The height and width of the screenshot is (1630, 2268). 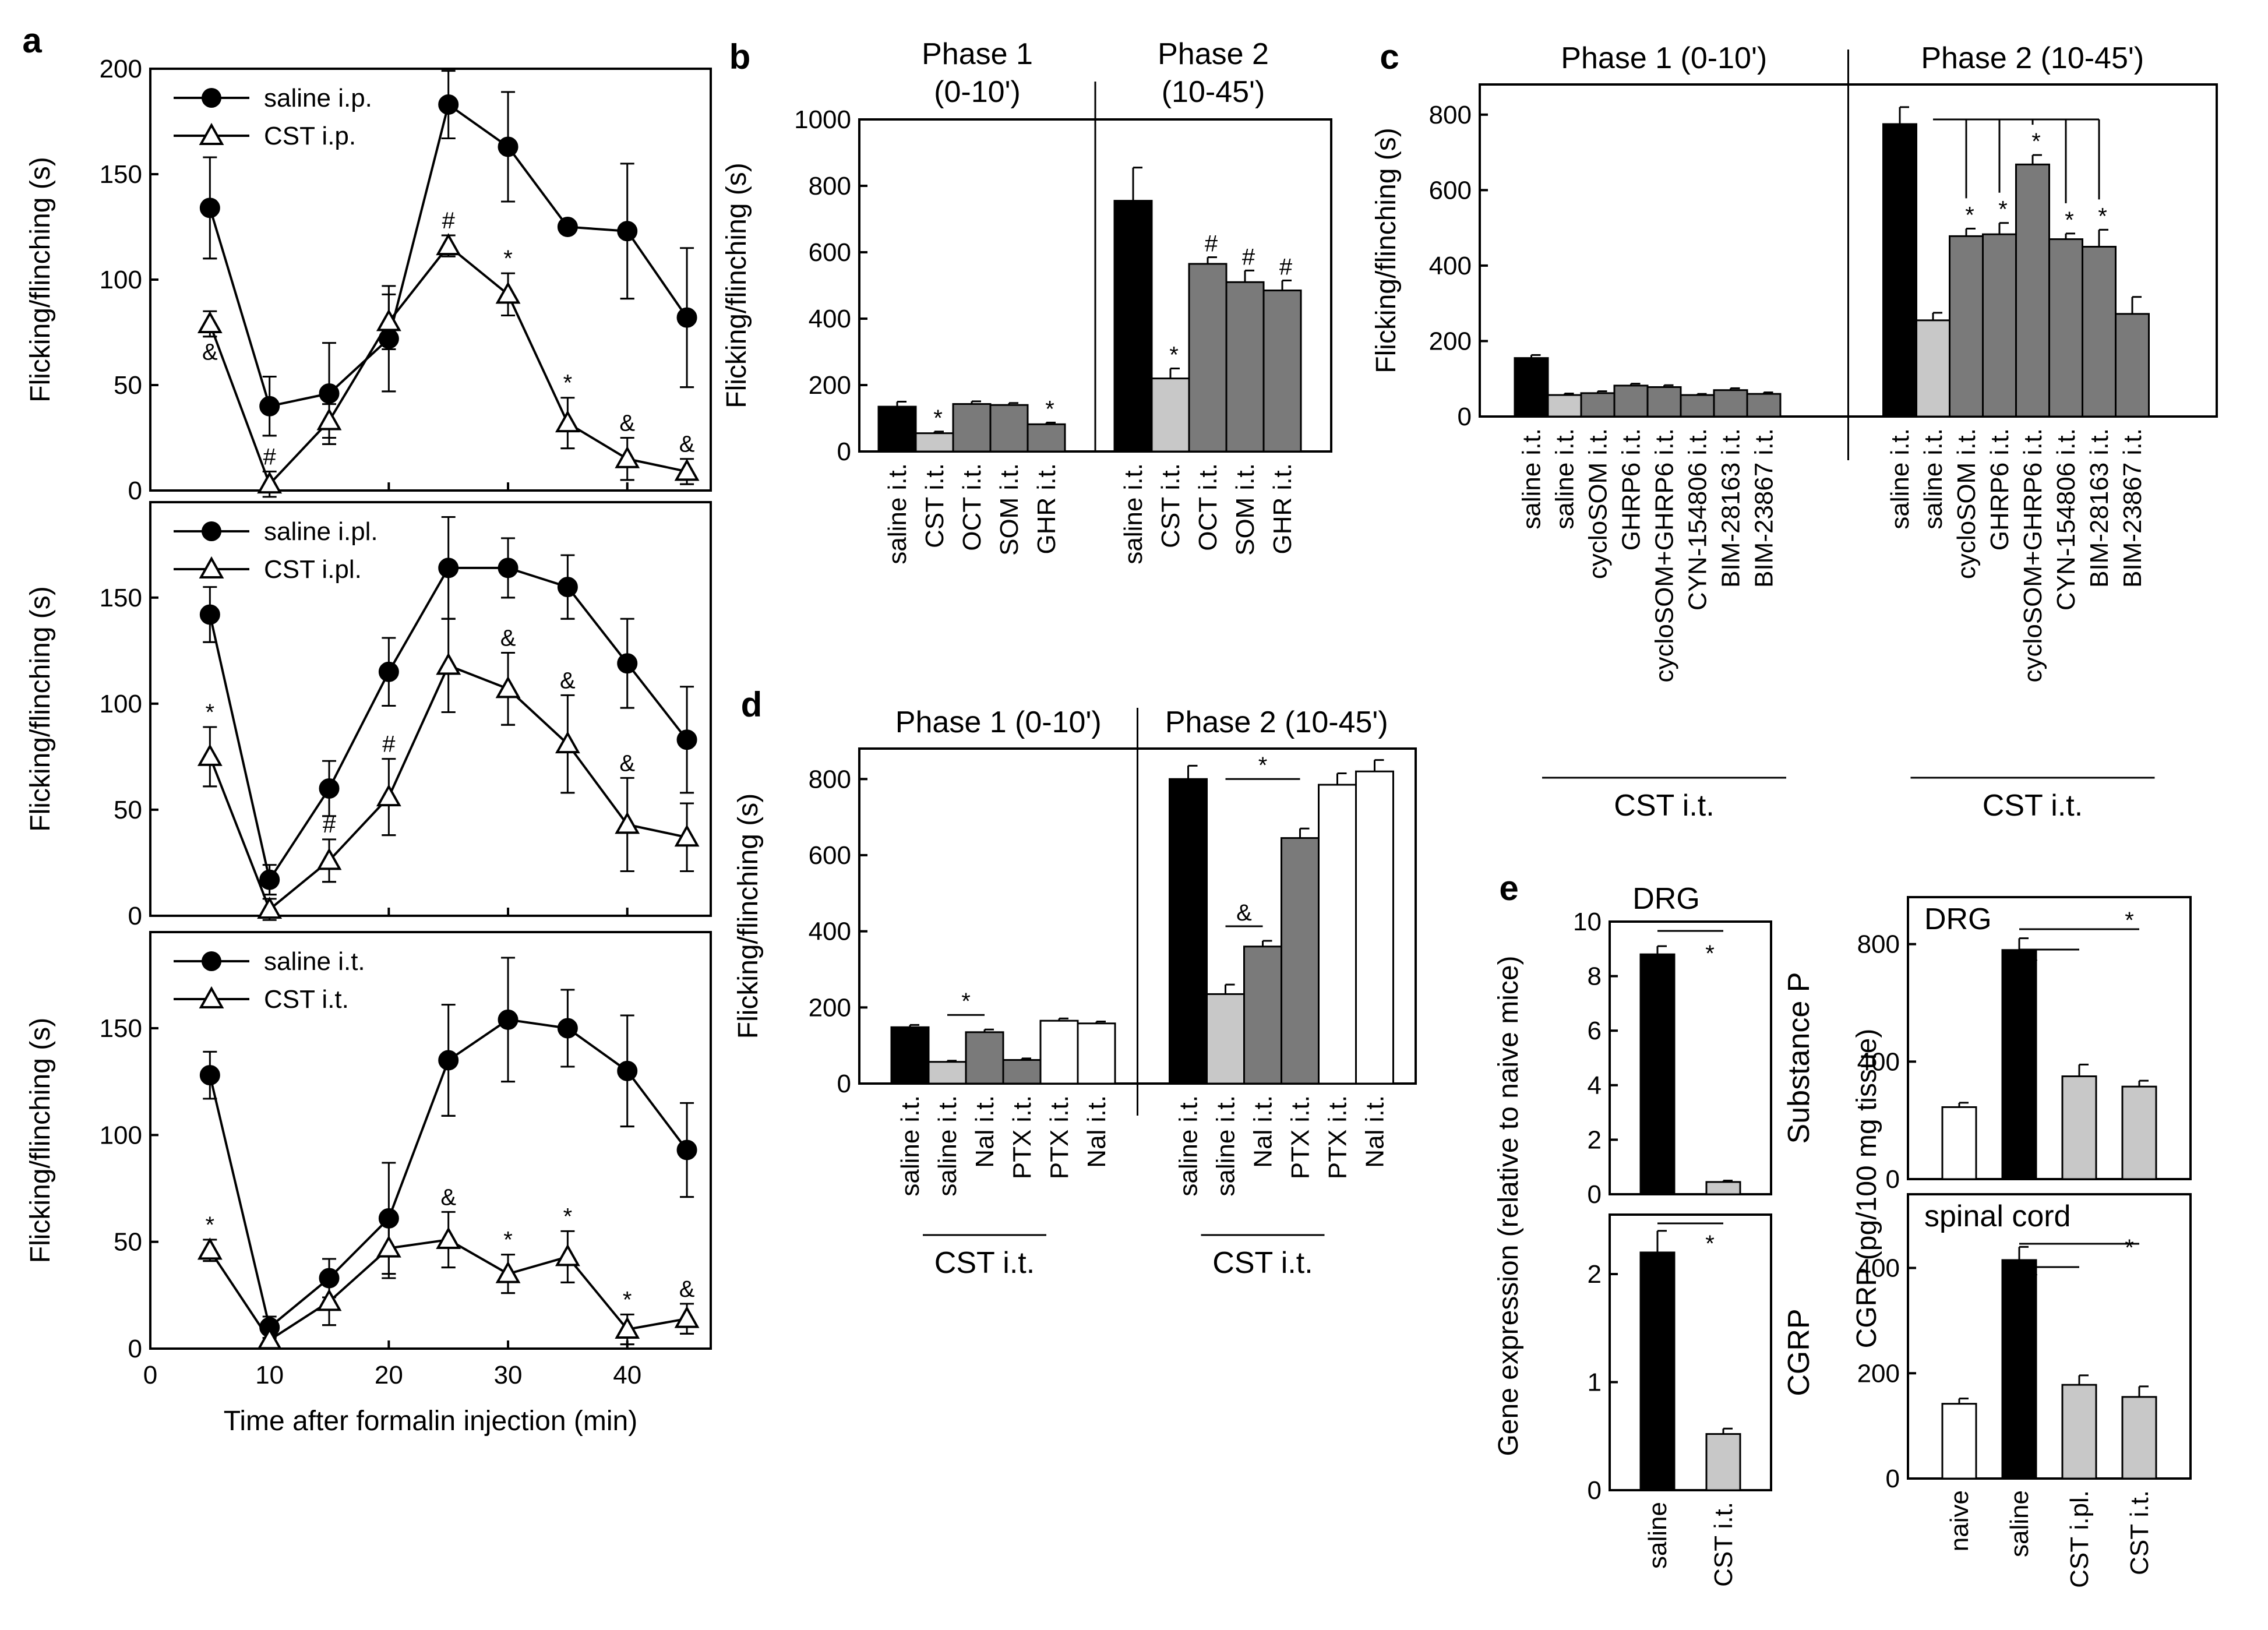 I want to click on legend-label: saline i.pl., so click(x=321, y=531).